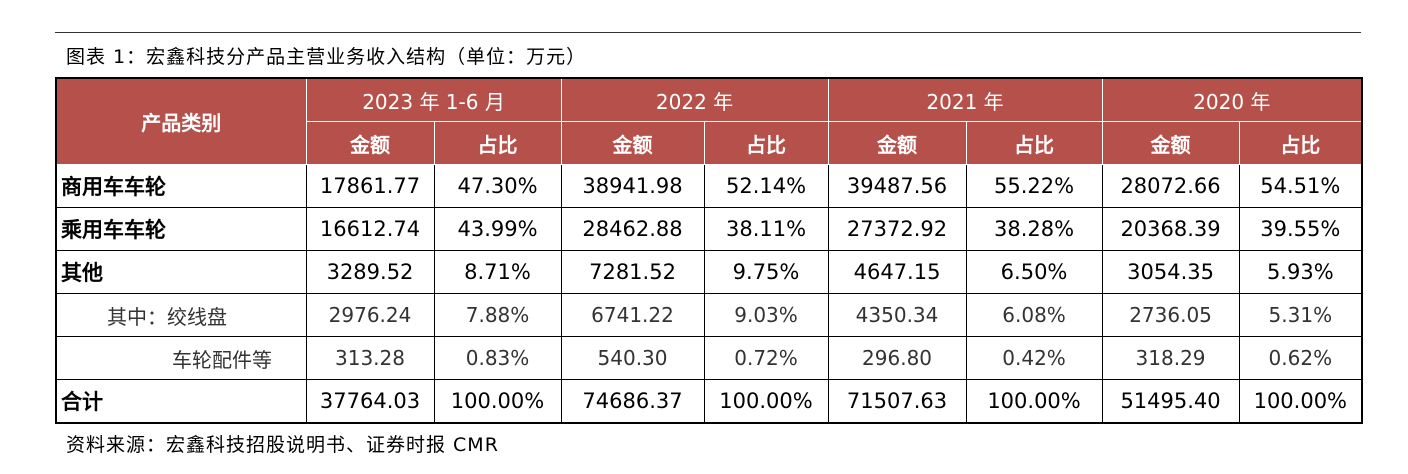  I want to click on cell: 540.30, so click(632, 358).